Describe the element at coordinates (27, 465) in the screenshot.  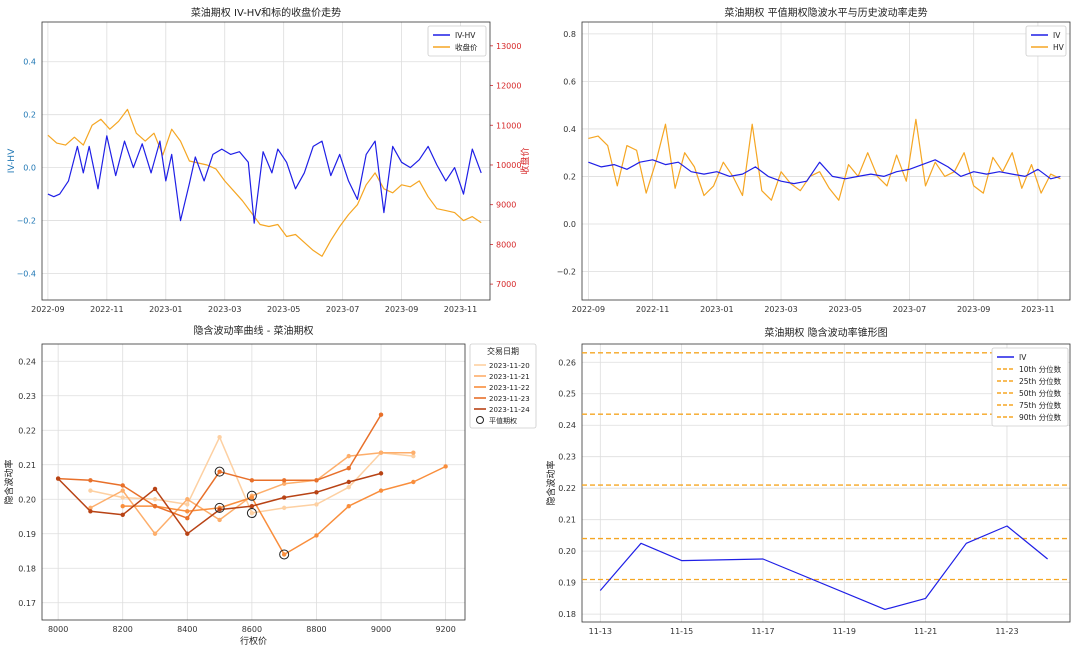
I see `y-tick-label: 0.21` at that location.